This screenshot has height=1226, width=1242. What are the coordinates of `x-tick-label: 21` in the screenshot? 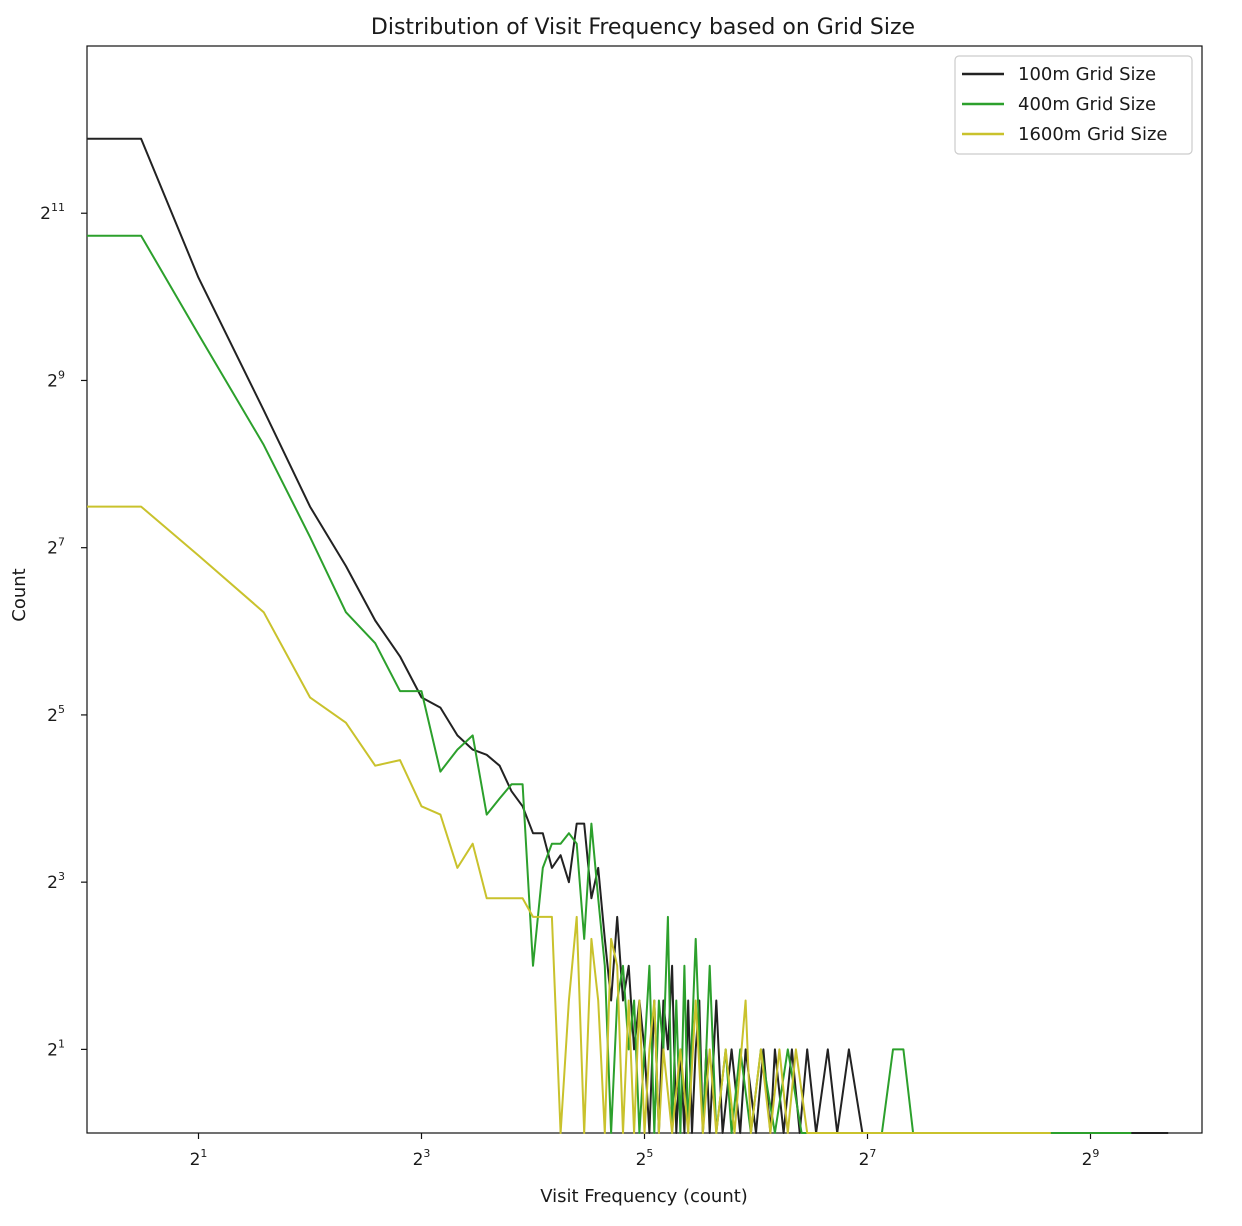 It's located at (199, 1158).